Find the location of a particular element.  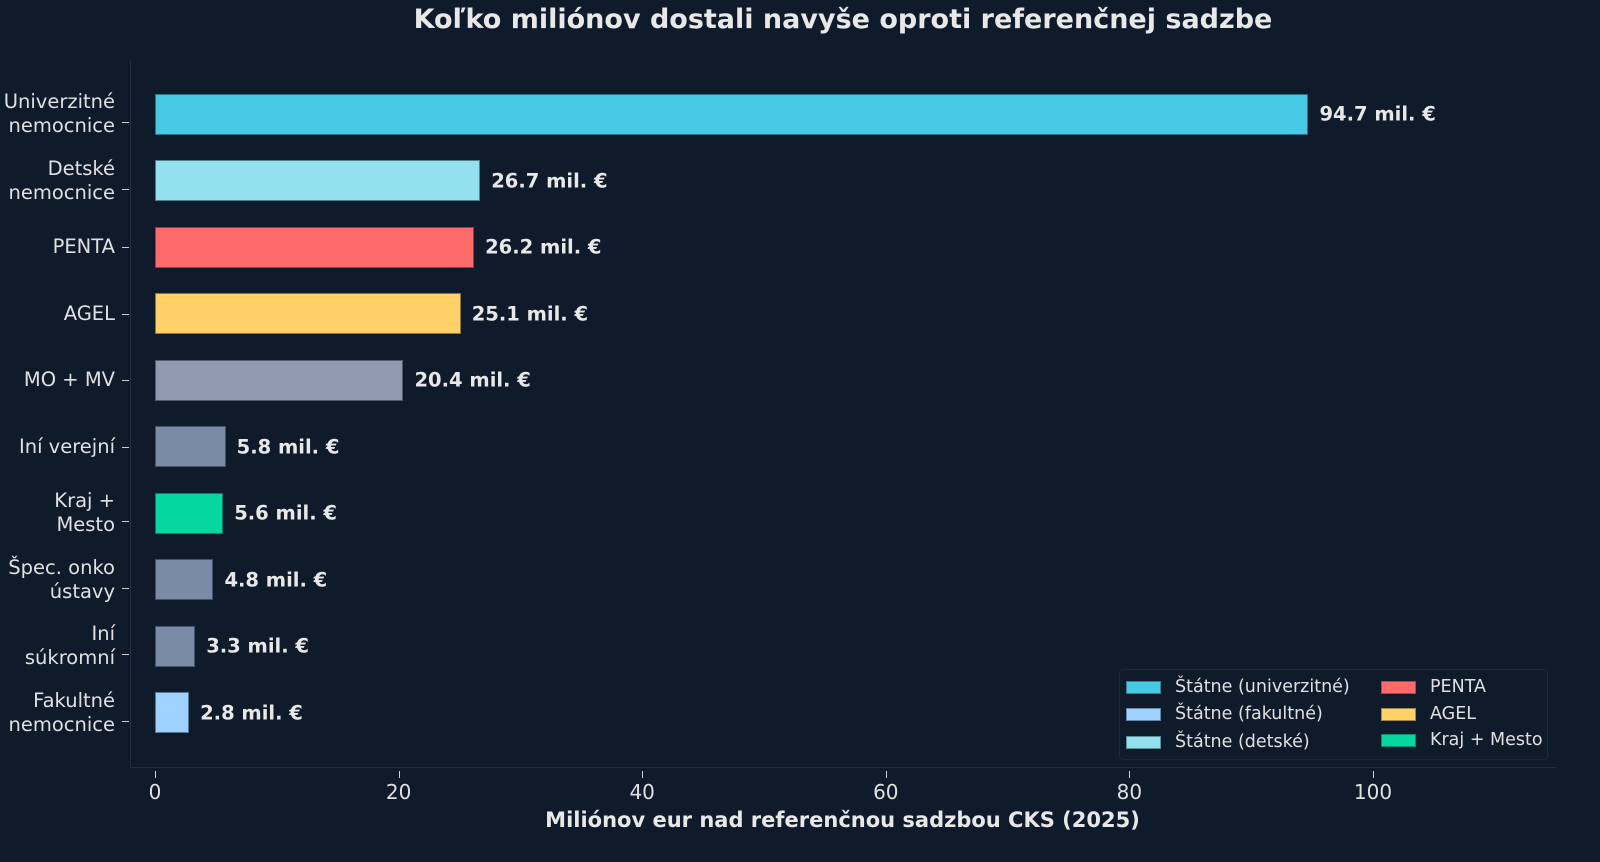

y-tick-label: Fakultné nemocnice is located at coordinates (62, 712).